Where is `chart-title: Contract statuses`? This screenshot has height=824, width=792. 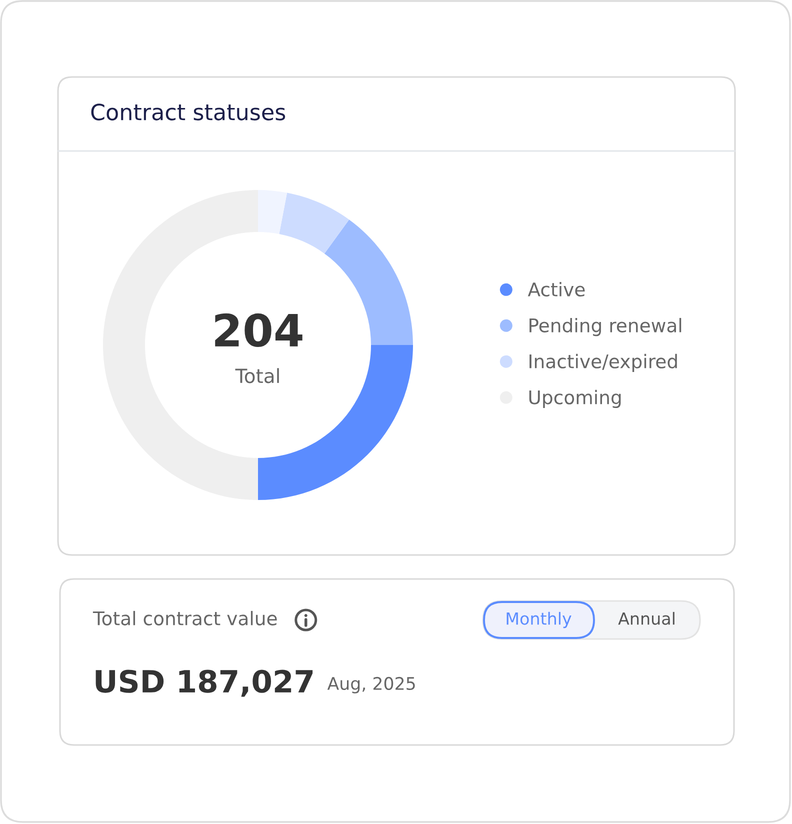
chart-title: Contract statuses is located at coordinates (188, 112).